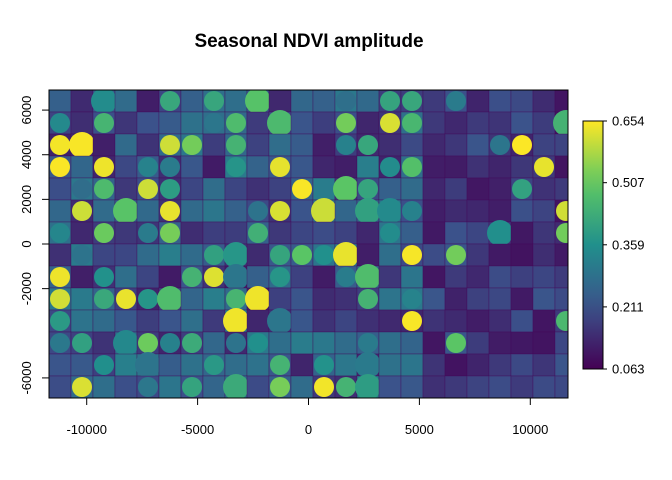 The image size is (672, 480). I want to click on x-tick-label: 10000, so click(530, 429).